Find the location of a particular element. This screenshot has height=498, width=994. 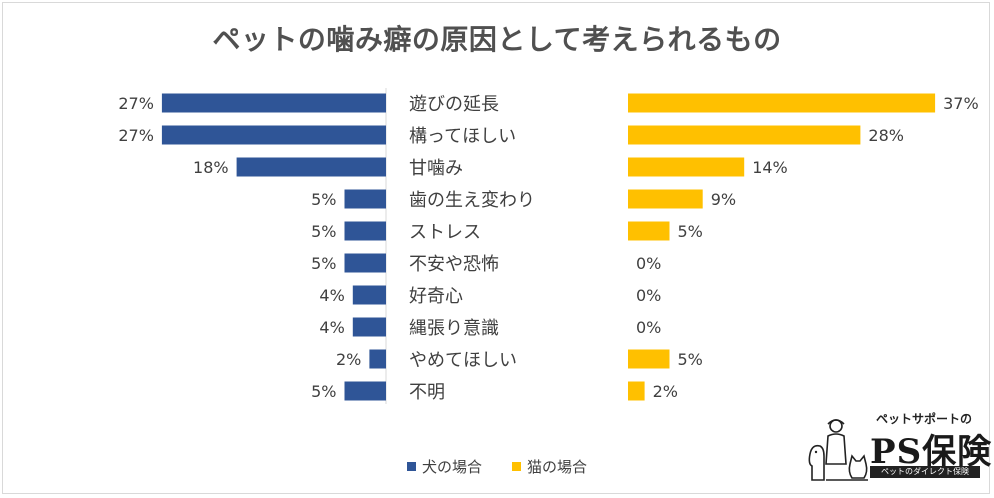

dog-value-label-7: 4% is located at coordinates (331, 327).